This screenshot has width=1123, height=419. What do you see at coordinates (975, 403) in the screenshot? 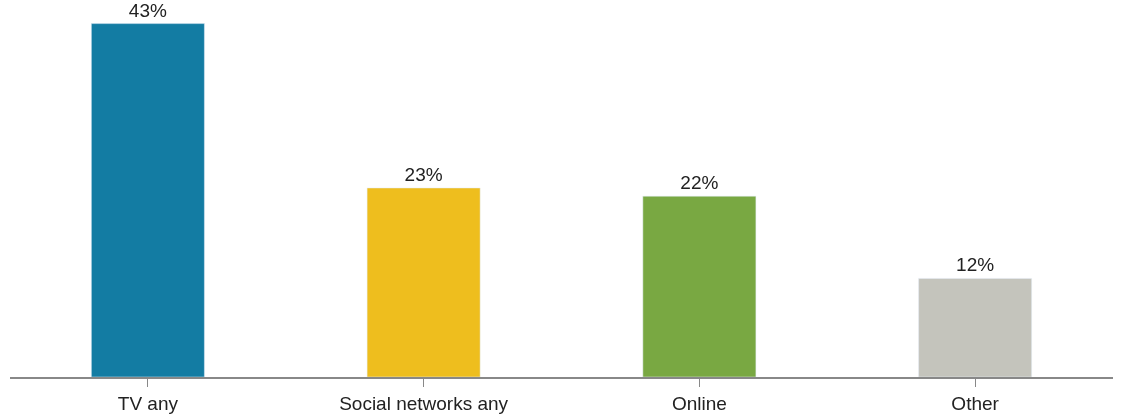
I see `x-tick-label: Other` at bounding box center [975, 403].